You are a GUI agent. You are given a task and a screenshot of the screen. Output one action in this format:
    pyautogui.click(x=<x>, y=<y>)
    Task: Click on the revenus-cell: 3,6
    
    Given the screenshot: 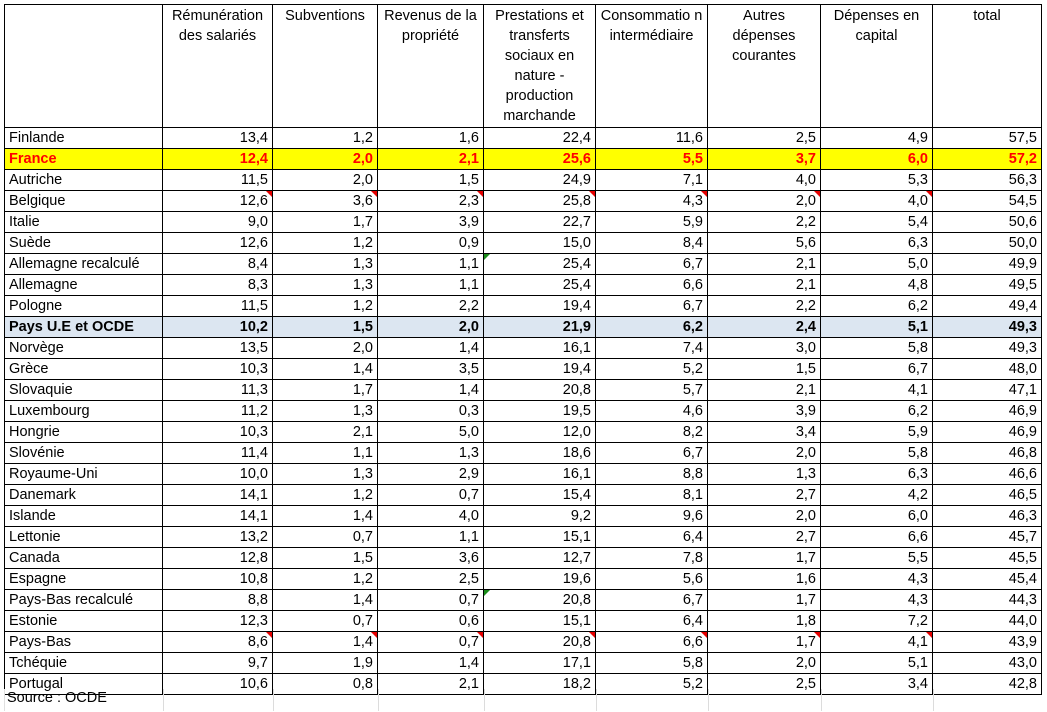 What is the action you would take?
    pyautogui.click(x=430, y=558)
    